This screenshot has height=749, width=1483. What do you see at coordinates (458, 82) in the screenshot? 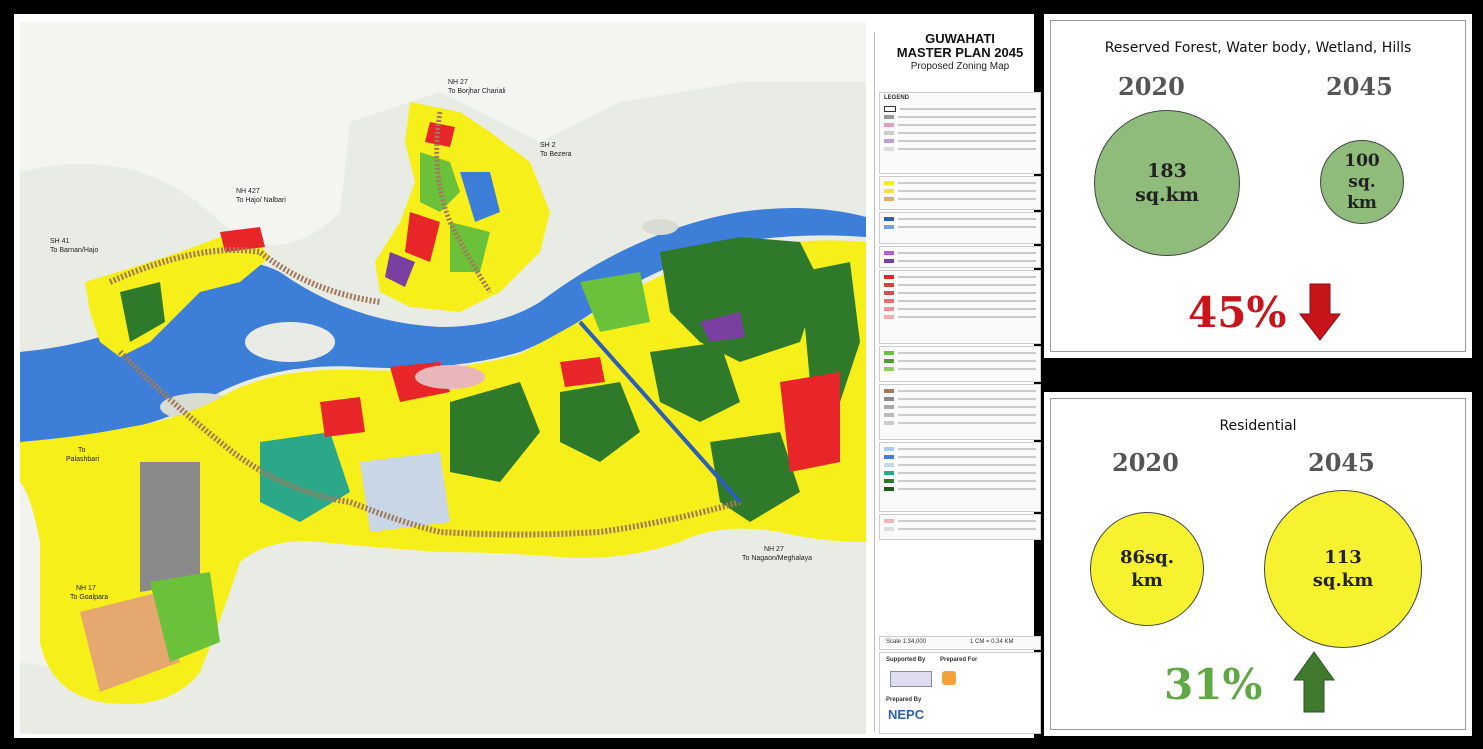
I see `label-nh27-north: NH 27` at bounding box center [458, 82].